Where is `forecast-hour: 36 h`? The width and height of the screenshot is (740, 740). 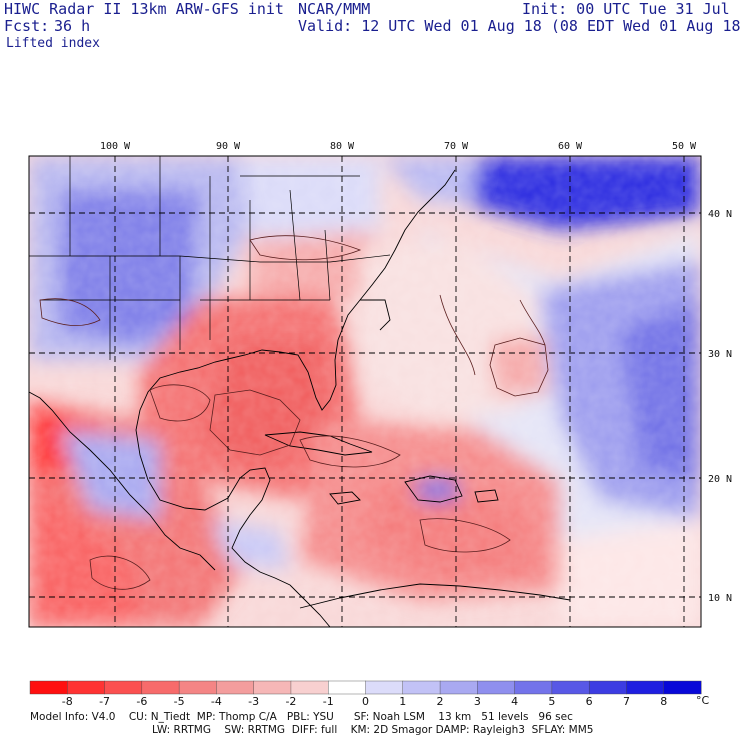 forecast-hour: 36 h is located at coordinates (72, 26).